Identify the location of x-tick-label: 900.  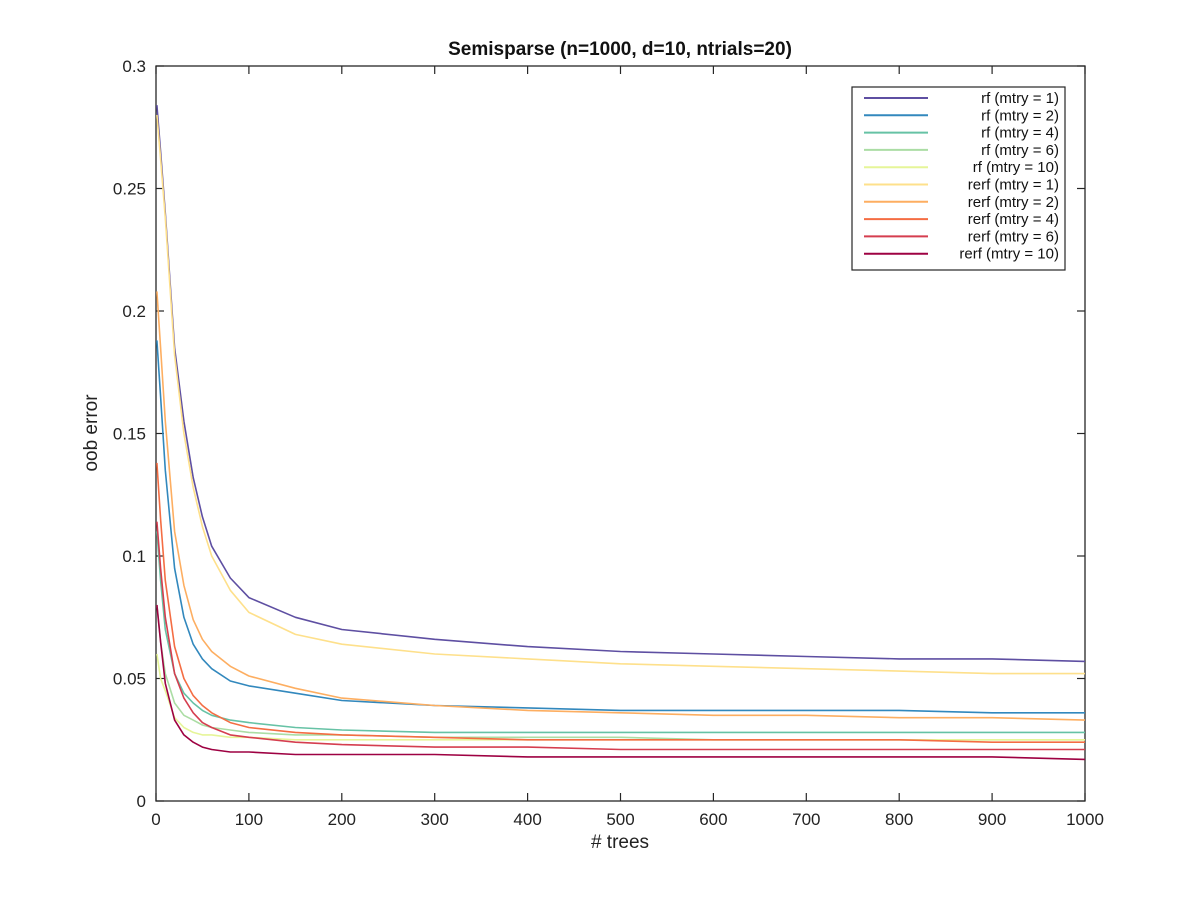
(992, 819).